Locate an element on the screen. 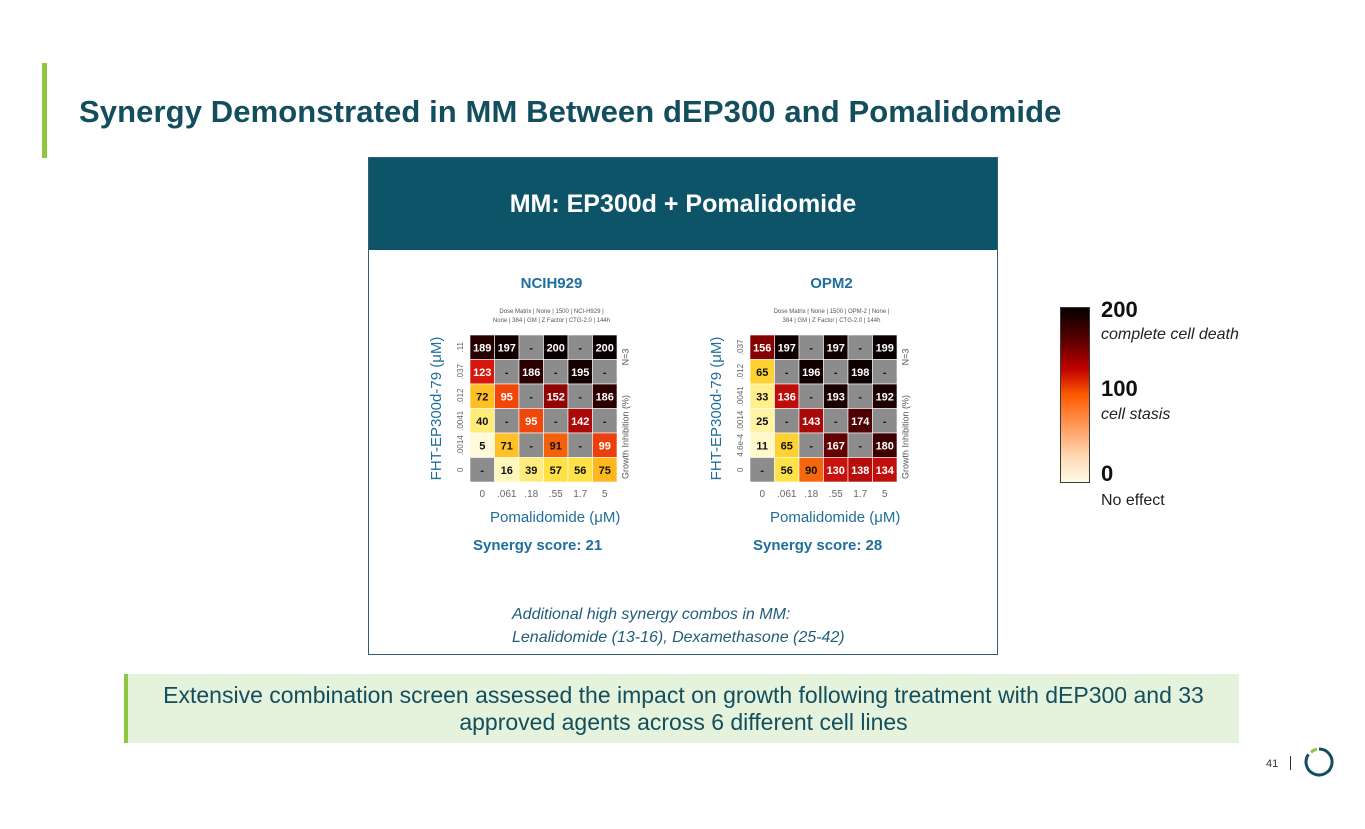 Image resolution: width=1365 pixels, height=829 pixels. heatmap-cell-value: 75 is located at coordinates (605, 471).